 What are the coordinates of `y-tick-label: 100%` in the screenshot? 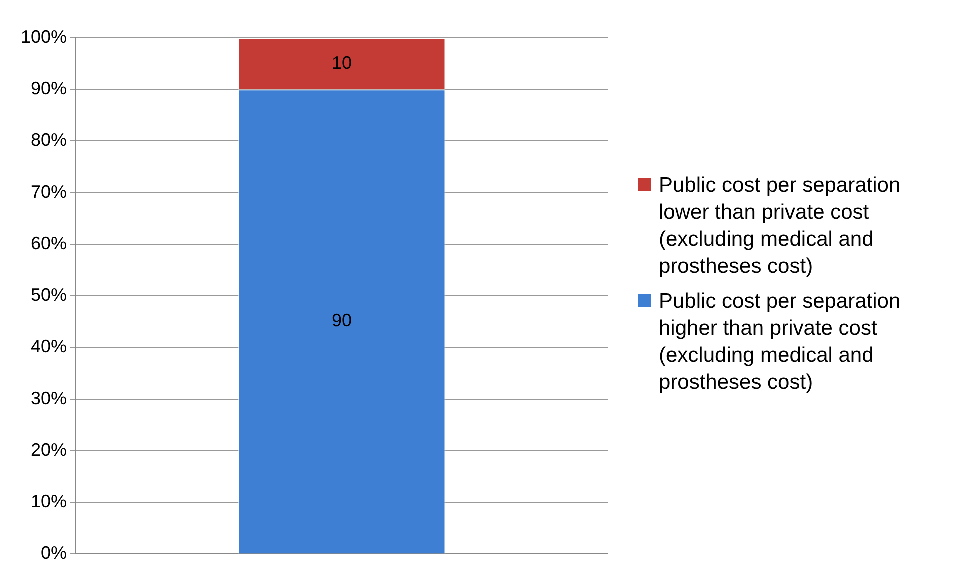 It's located at (44, 36).